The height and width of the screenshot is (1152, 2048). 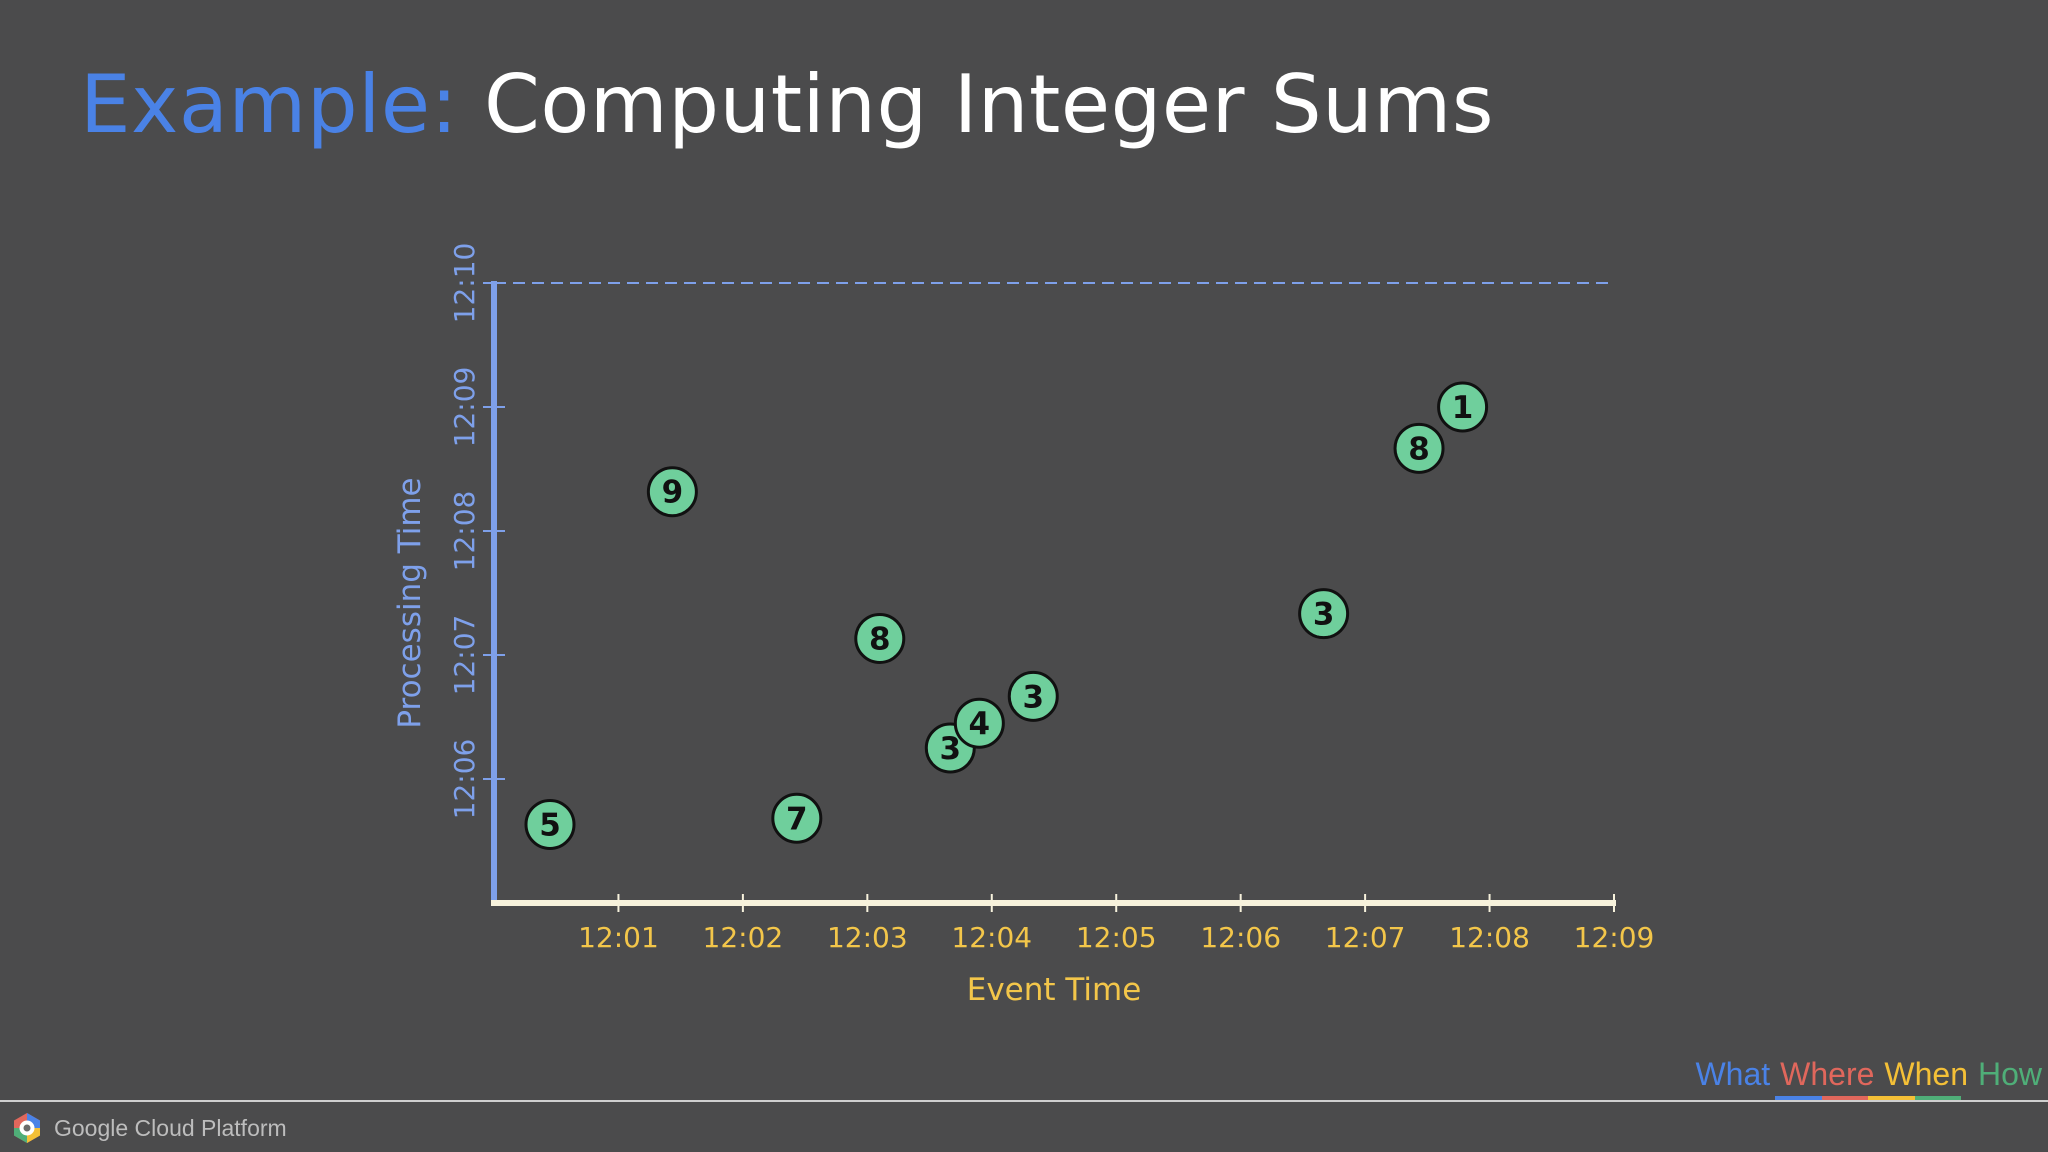 What do you see at coordinates (991, 937) in the screenshot?
I see `x-tick-label: 12:04` at bounding box center [991, 937].